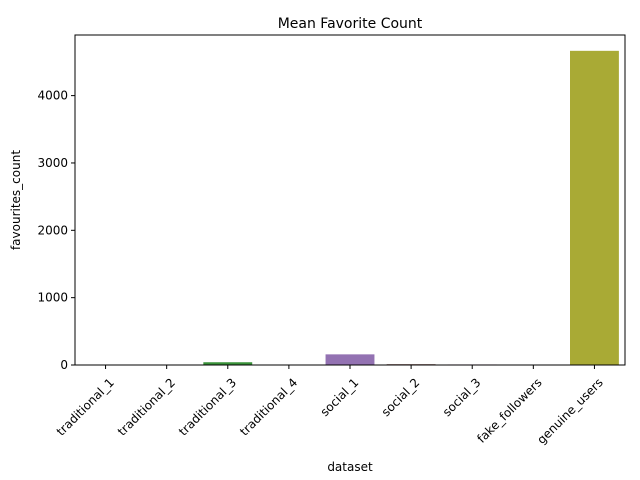  Describe the element at coordinates (594, 207) in the screenshot. I see `bar-genuine_users` at that location.